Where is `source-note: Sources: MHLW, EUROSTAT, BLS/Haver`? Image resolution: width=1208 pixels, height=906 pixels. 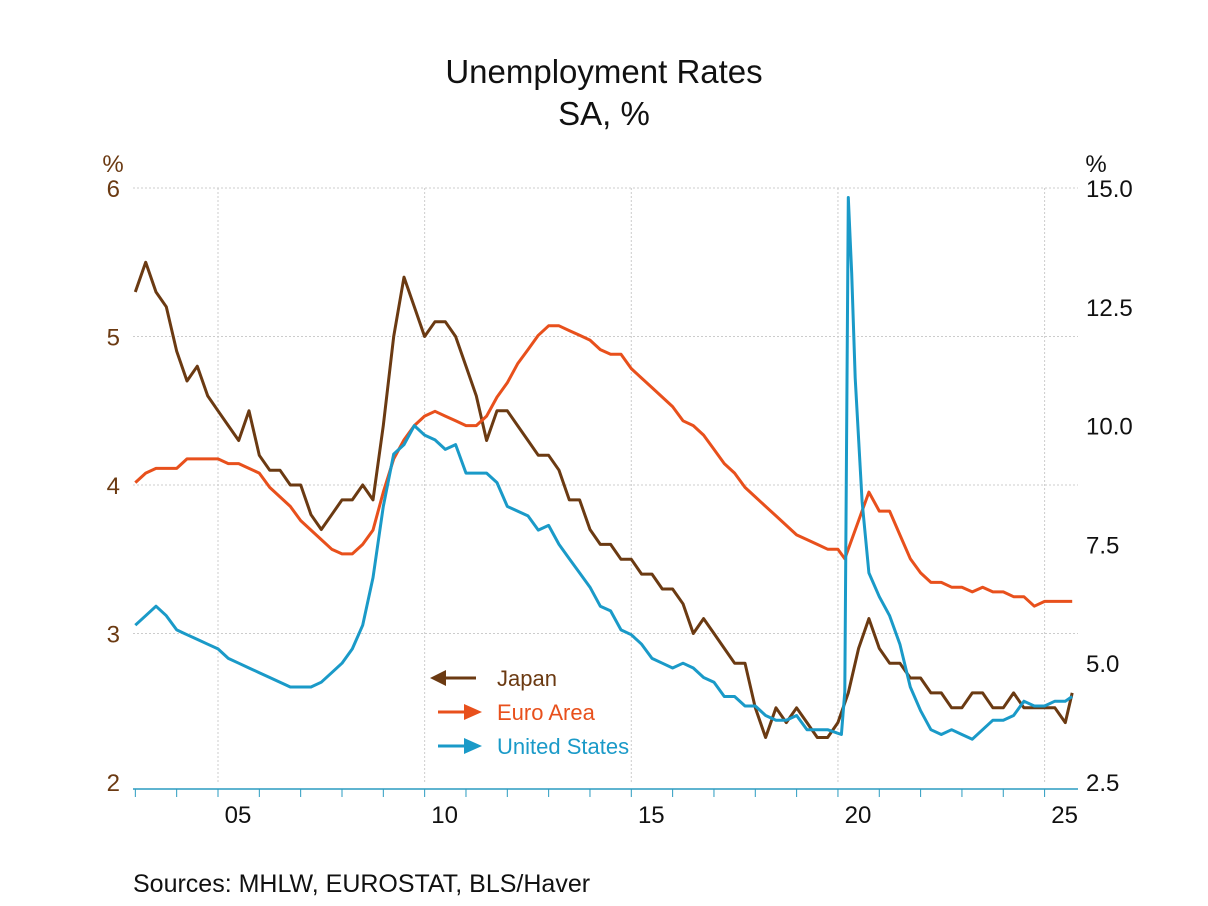
source-note: Sources: MHLW, EUROSTAT, BLS/Haver is located at coordinates (362, 884).